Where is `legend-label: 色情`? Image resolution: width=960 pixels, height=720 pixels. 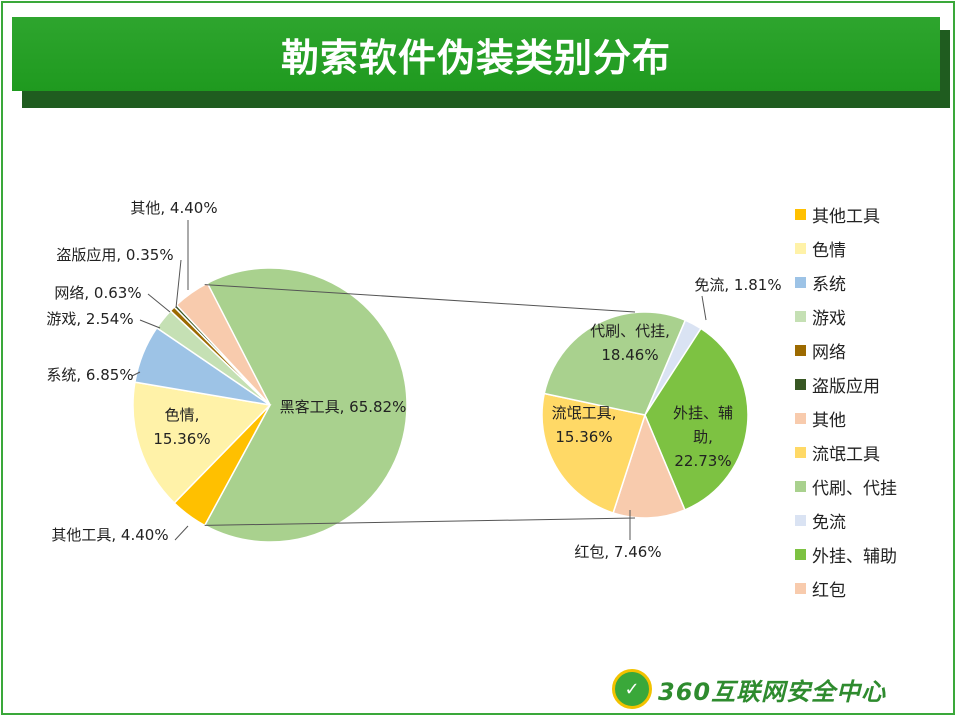 legend-label: 色情 is located at coordinates (829, 250).